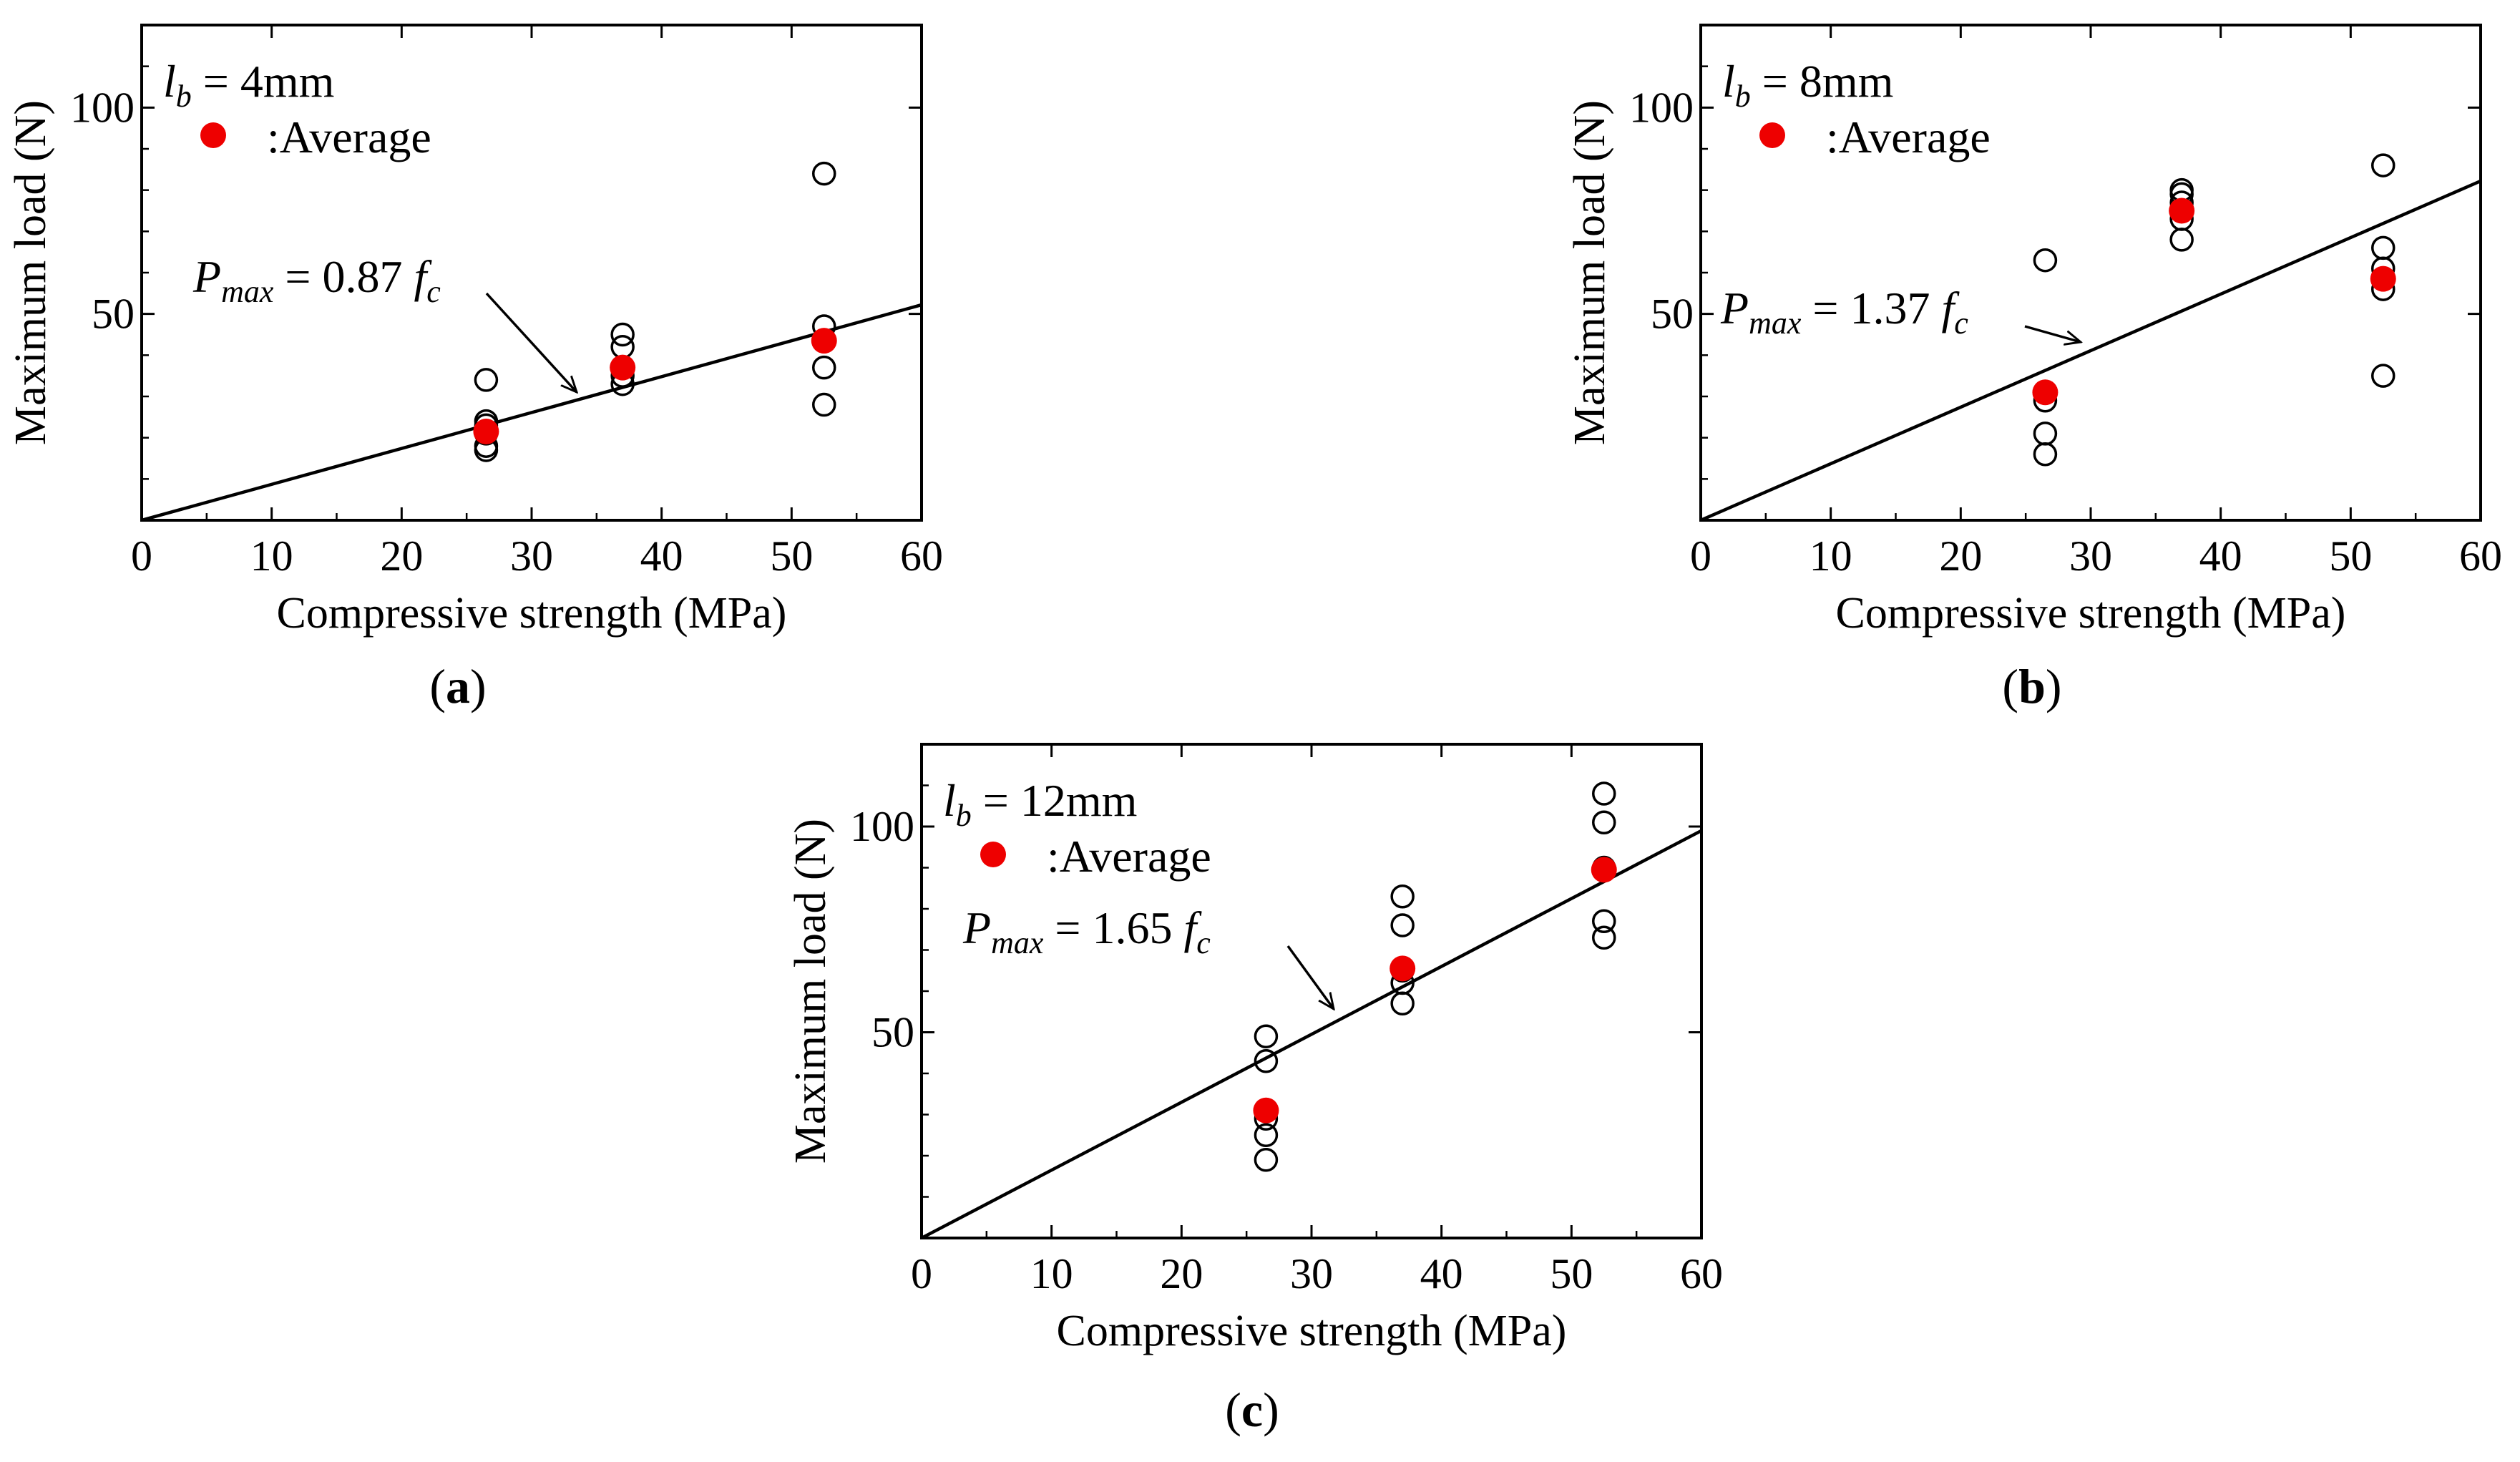 This screenshot has width=2520, height=1462. Describe the element at coordinates (457, 686) in the screenshot. I see `panel-caption: (a)` at that location.